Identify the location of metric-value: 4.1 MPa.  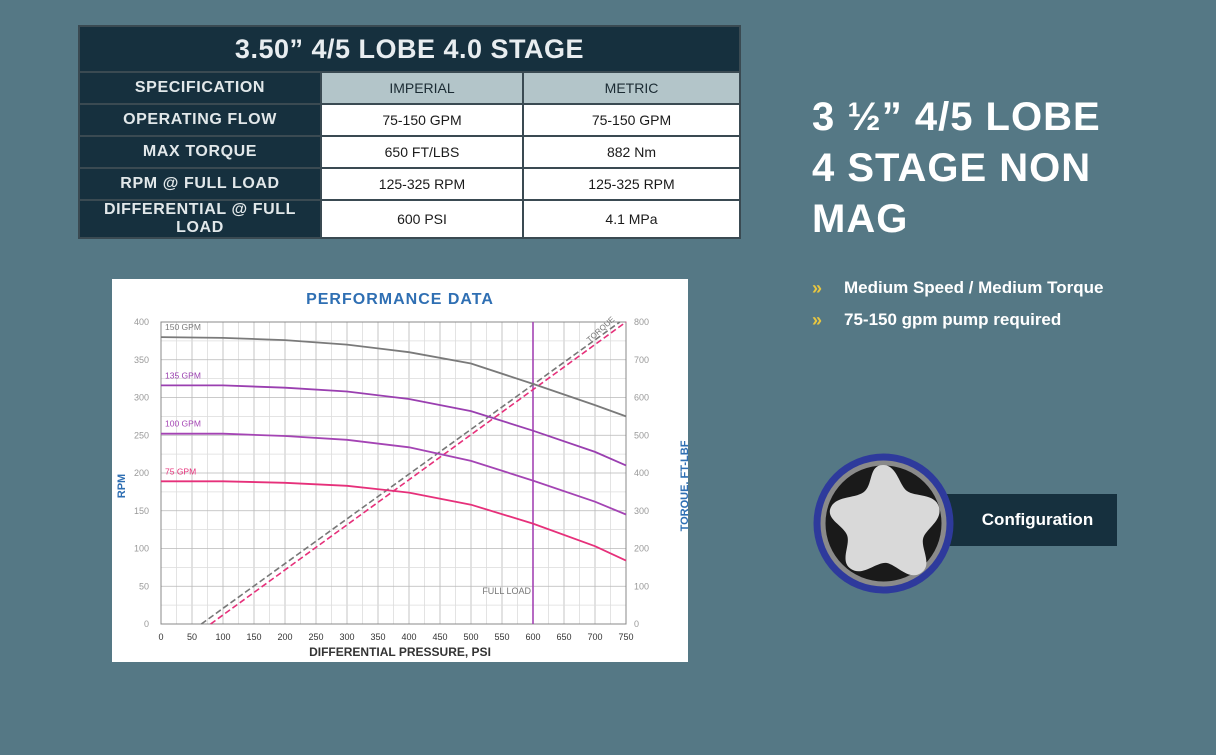
(631, 219).